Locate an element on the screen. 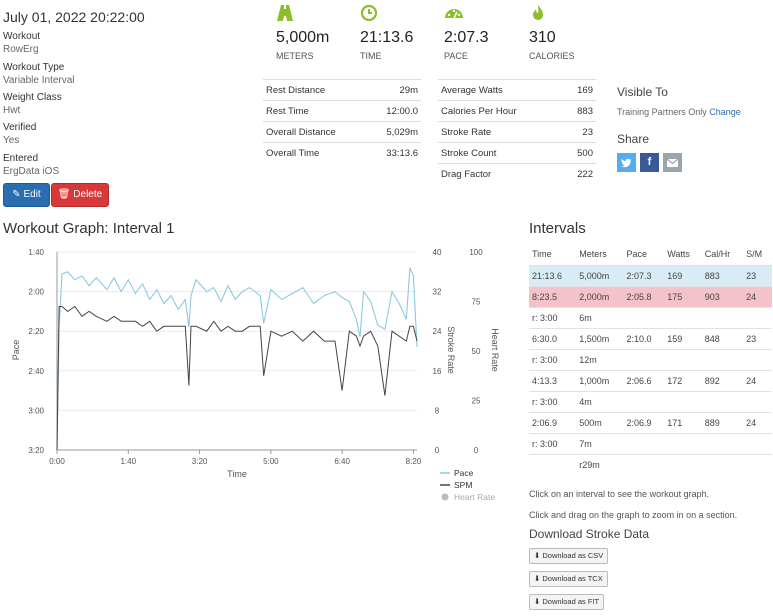 The height and width of the screenshot is (616, 773). stat-calories: 310 CALORIES is located at coordinates (552, 32).